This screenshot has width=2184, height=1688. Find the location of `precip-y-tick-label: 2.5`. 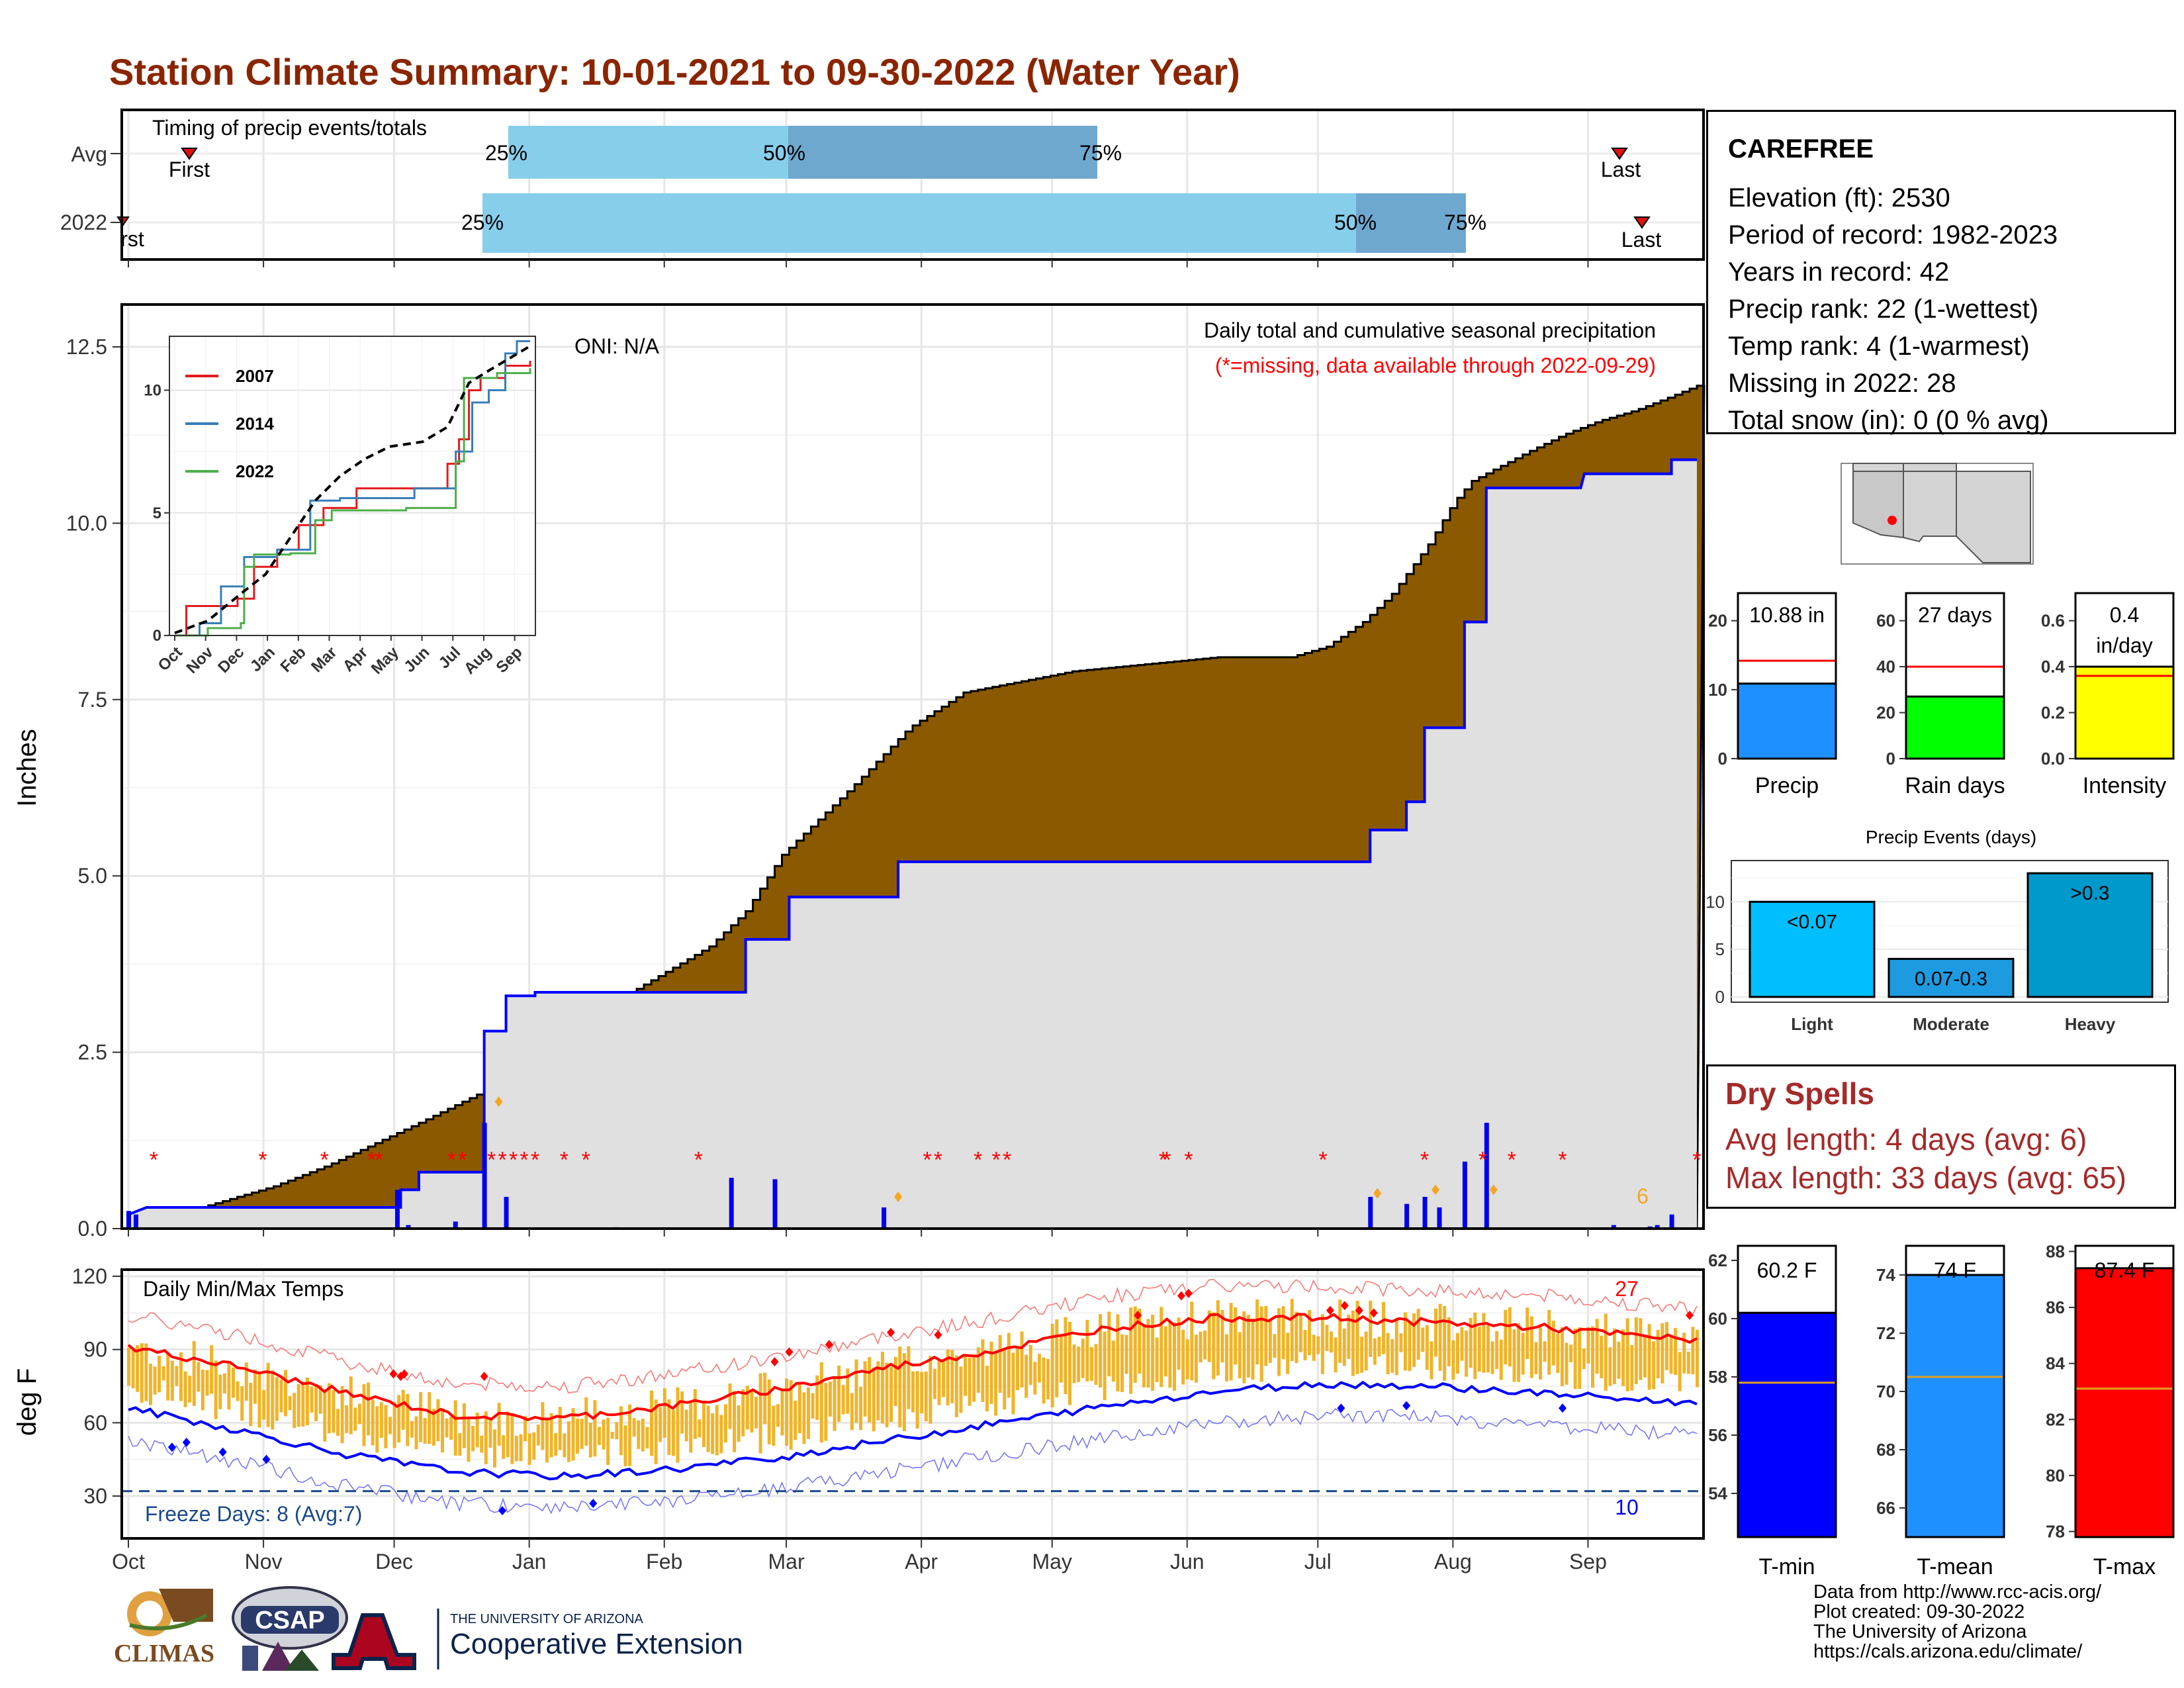

precip-y-tick-label: 2.5 is located at coordinates (92, 1052).